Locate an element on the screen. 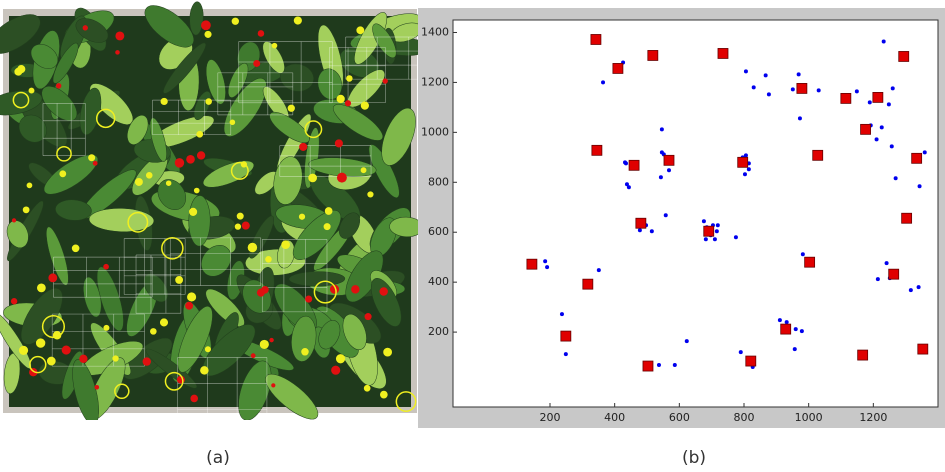 The image size is (945, 472). y-tick-label: 200 is located at coordinates (438, 331).